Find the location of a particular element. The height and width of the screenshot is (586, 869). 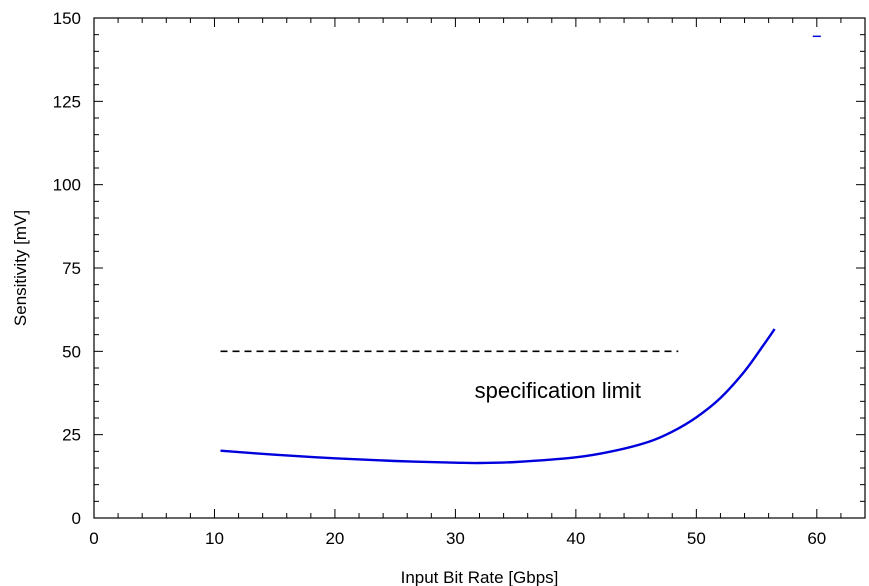

x-axis-title: Input Bit Rate [Gbps] is located at coordinates (480, 577).